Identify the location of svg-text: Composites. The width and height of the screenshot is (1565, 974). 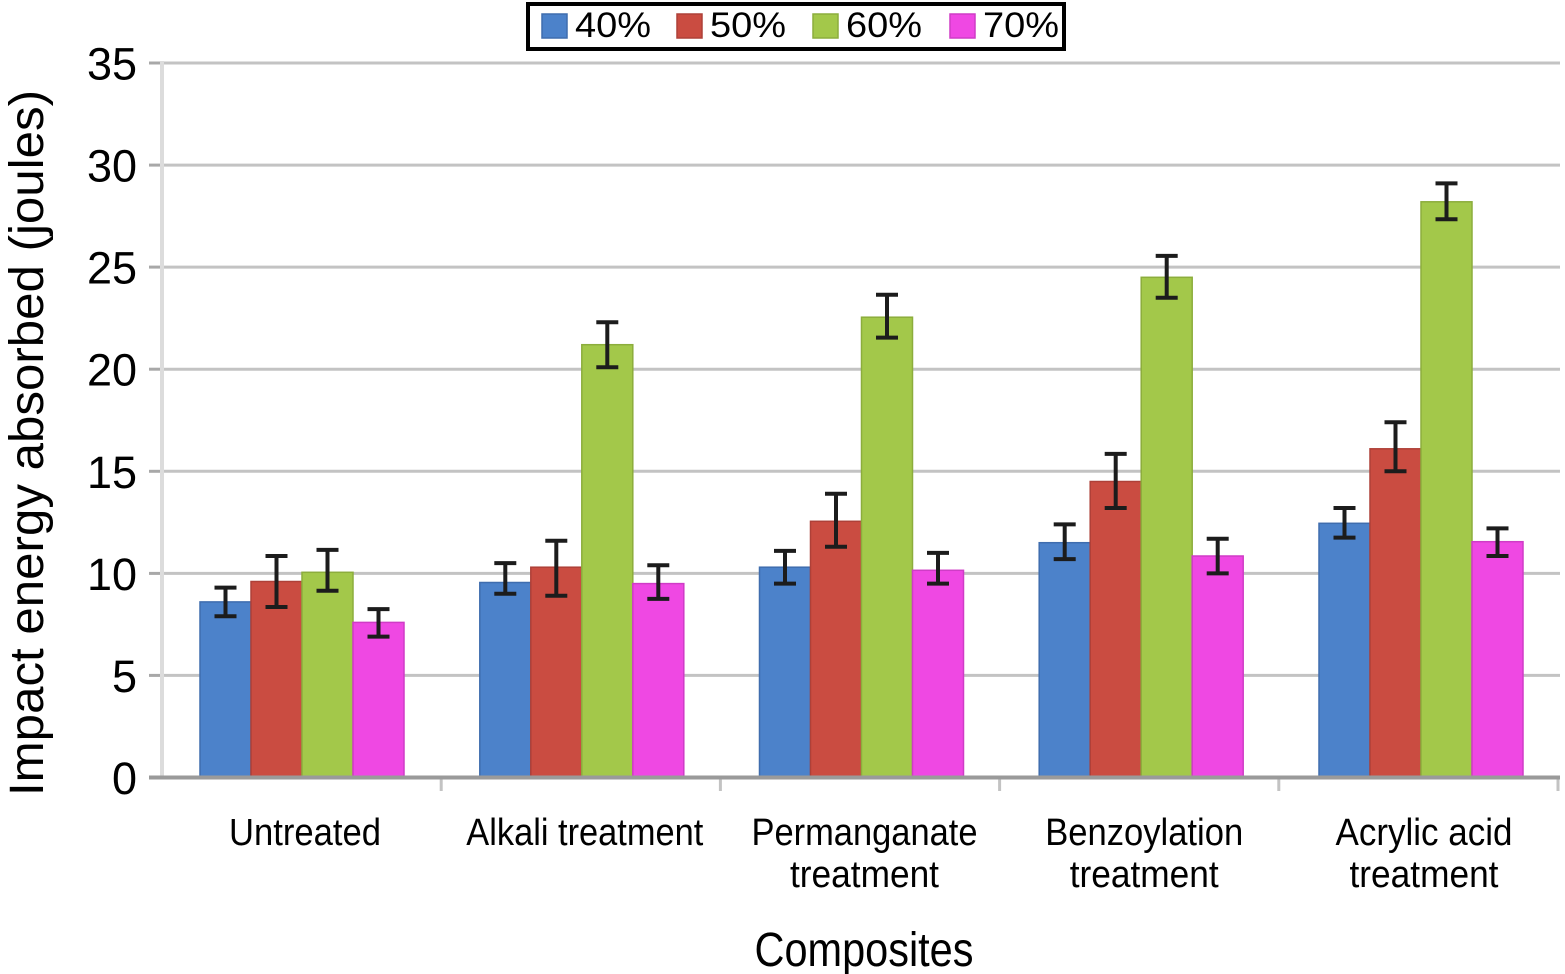
(864, 949).